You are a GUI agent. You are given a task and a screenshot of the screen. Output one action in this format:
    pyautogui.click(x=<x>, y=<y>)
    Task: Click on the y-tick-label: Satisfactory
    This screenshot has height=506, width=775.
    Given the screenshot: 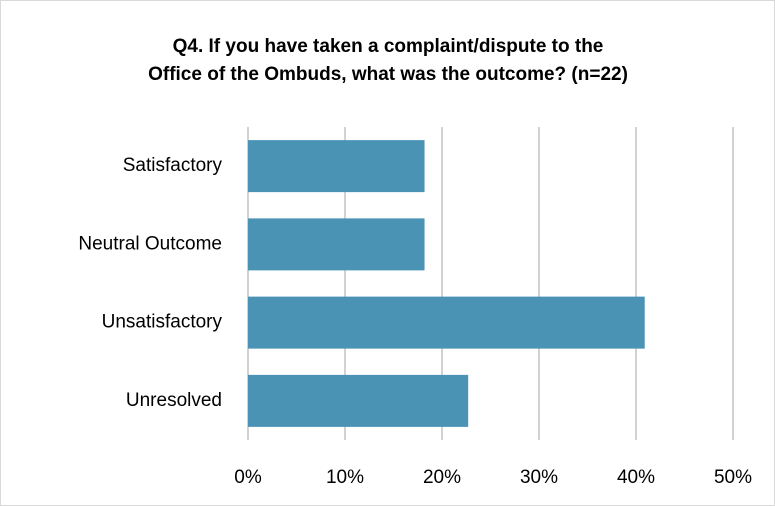 What is the action you would take?
    pyautogui.click(x=173, y=165)
    